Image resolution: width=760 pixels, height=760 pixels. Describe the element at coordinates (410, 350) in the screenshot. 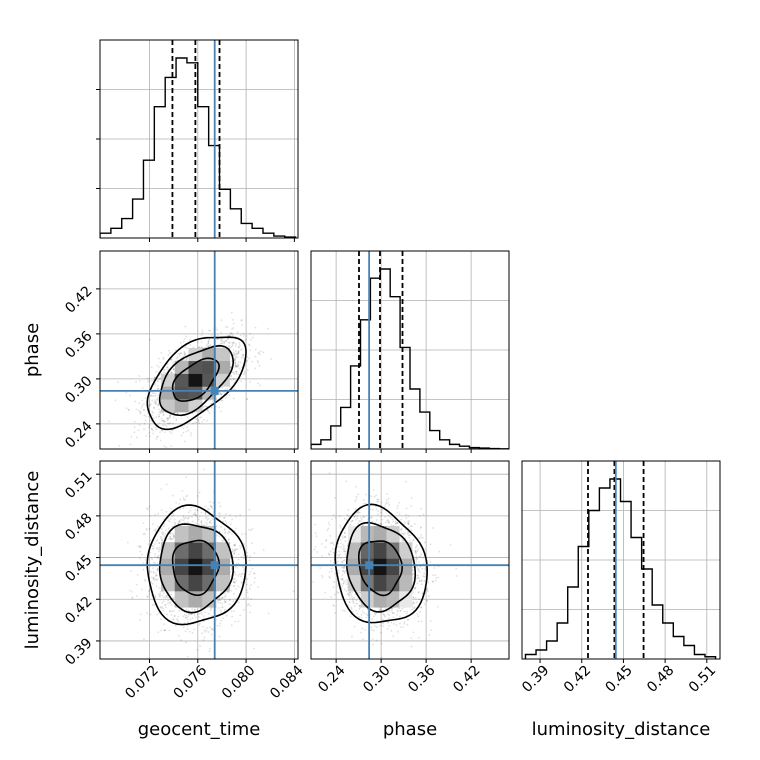

I see `histogram-panel-phase-plot-area` at that location.